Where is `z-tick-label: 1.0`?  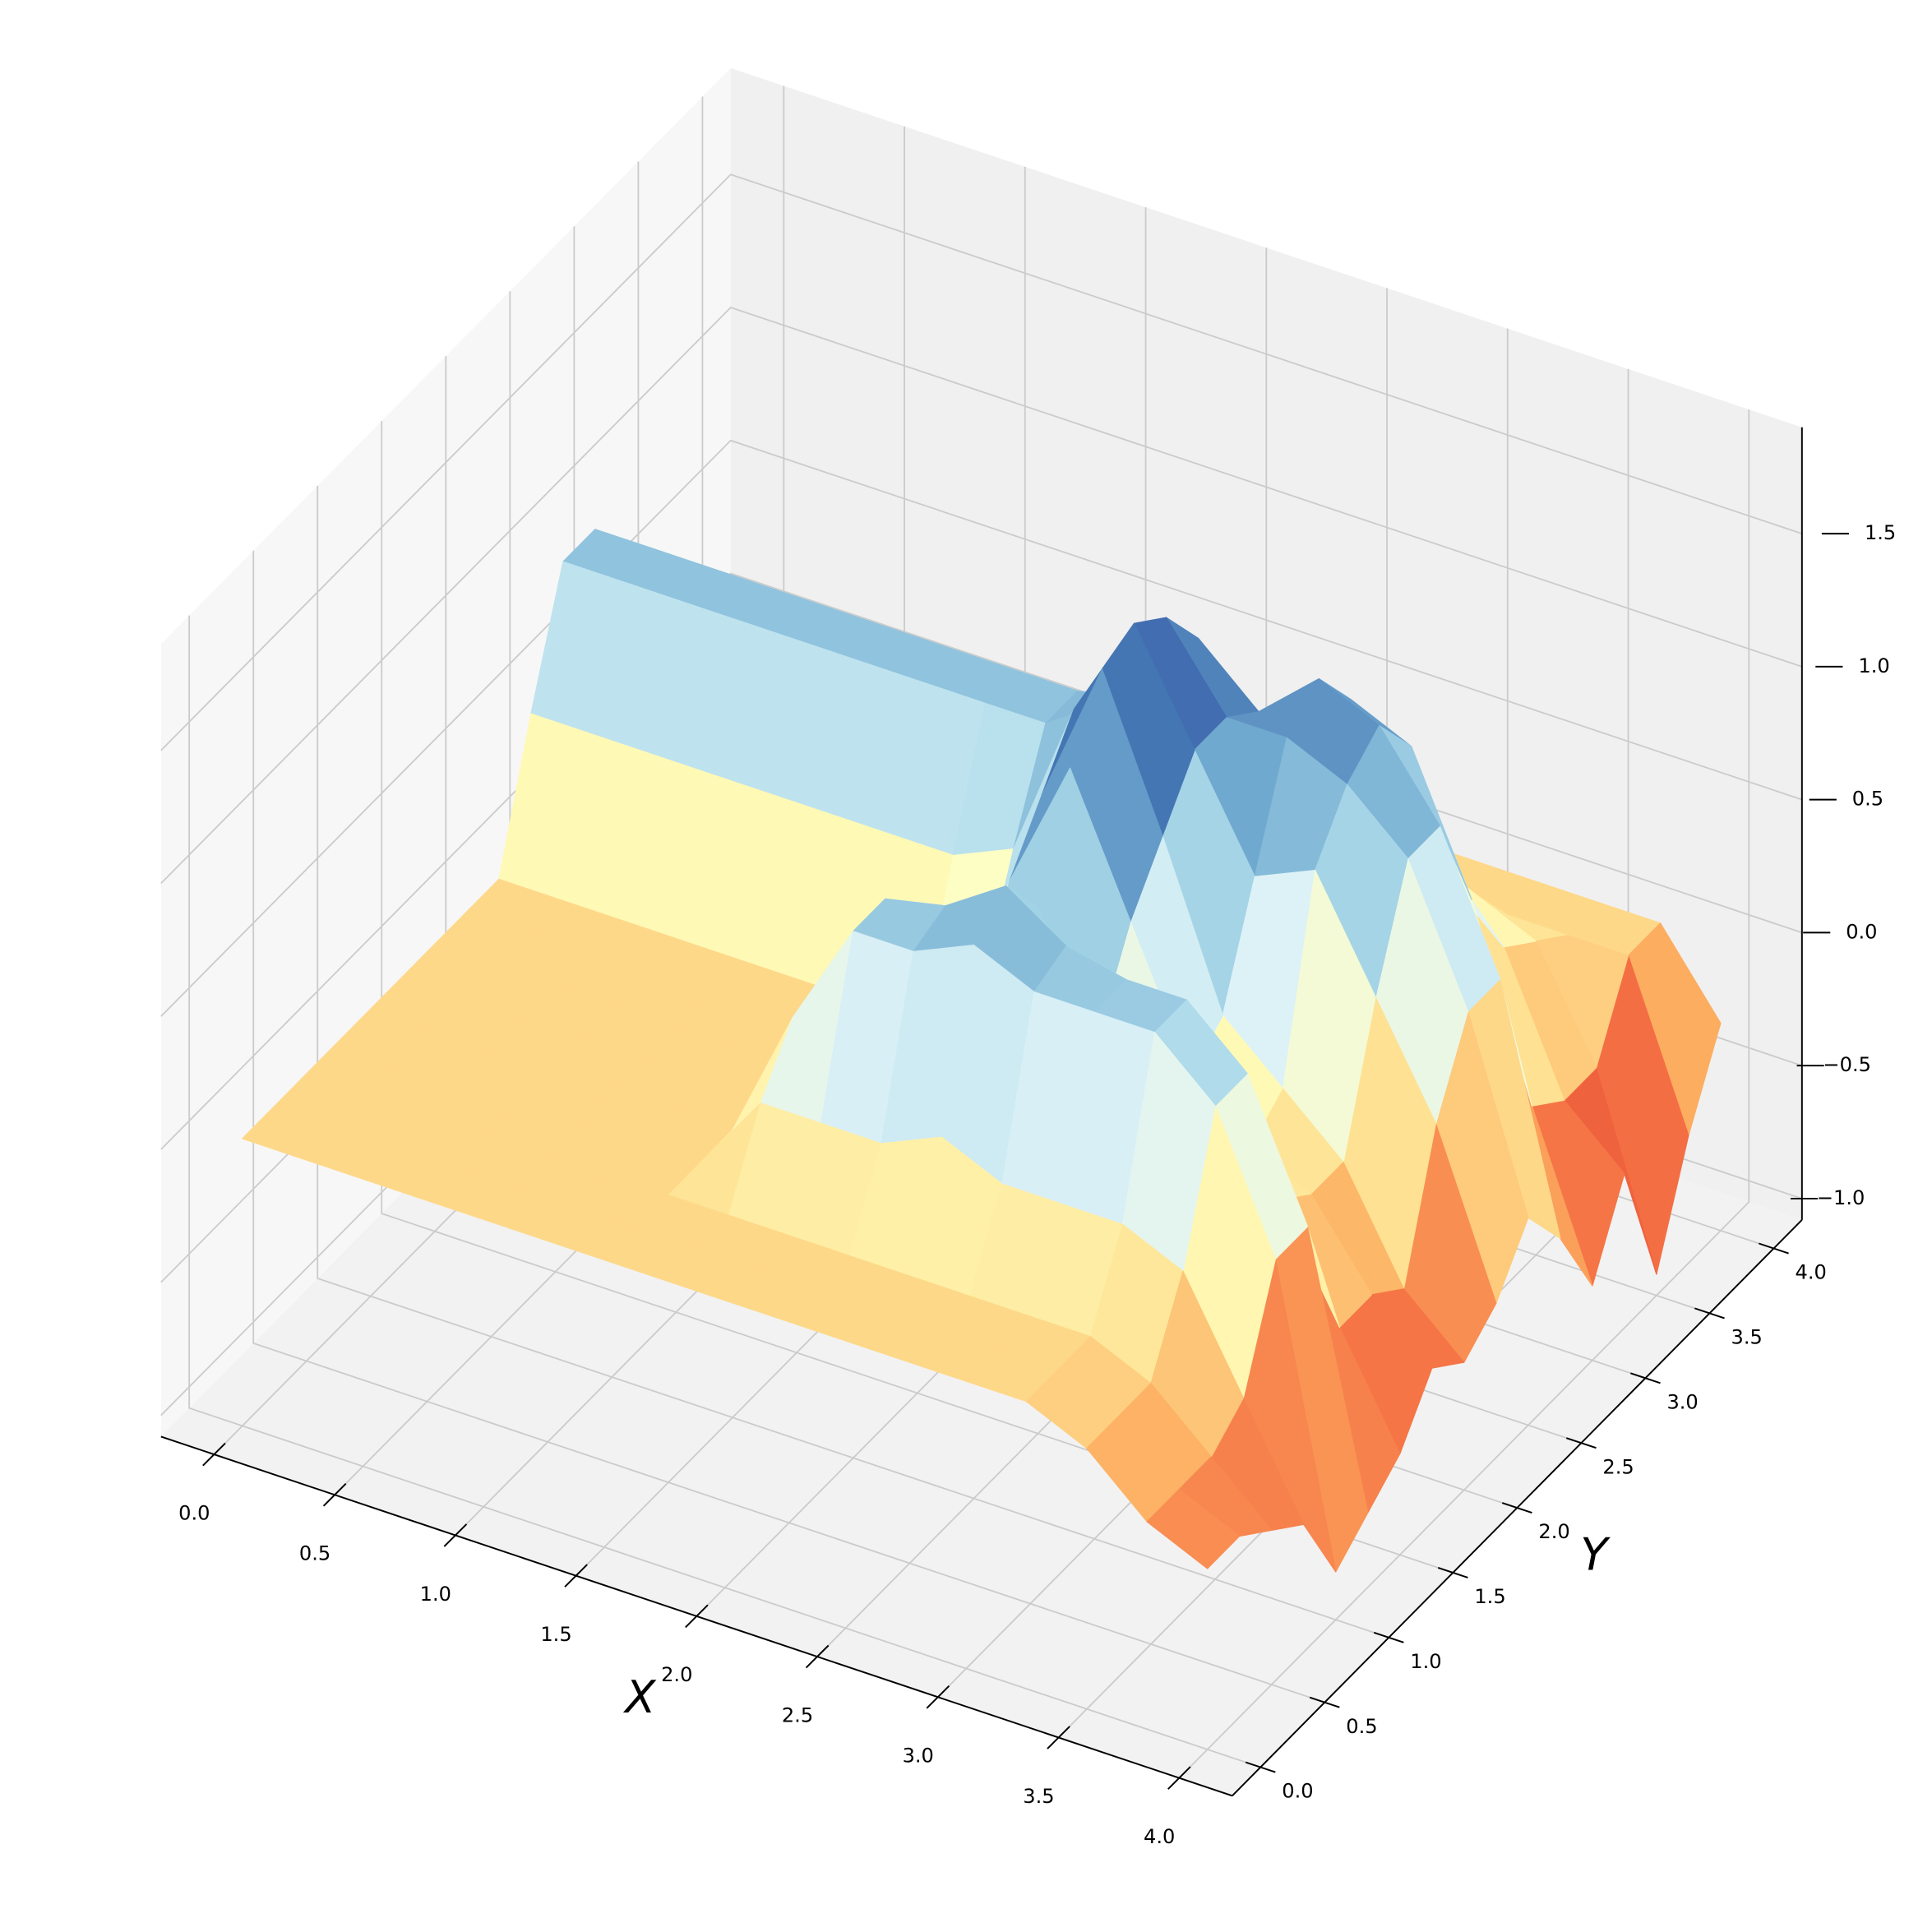 z-tick-label: 1.0 is located at coordinates (1873, 665).